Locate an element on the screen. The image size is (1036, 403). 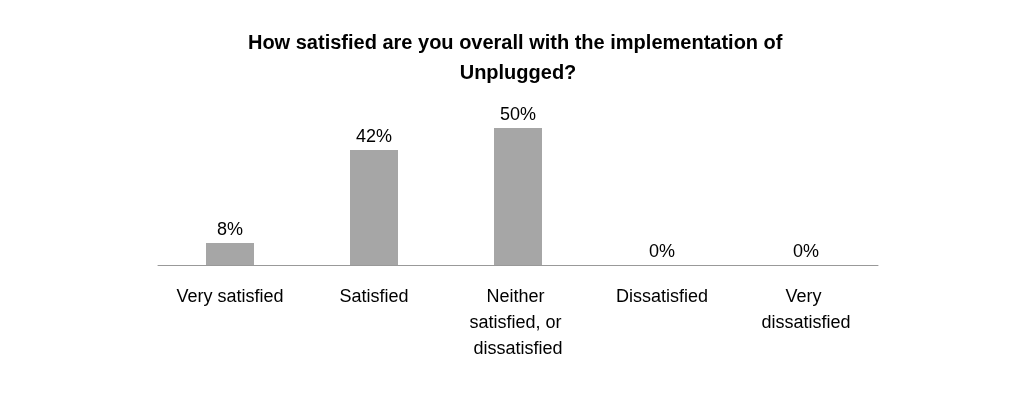
x-tick-label: Satisfied is located at coordinates (374, 296).